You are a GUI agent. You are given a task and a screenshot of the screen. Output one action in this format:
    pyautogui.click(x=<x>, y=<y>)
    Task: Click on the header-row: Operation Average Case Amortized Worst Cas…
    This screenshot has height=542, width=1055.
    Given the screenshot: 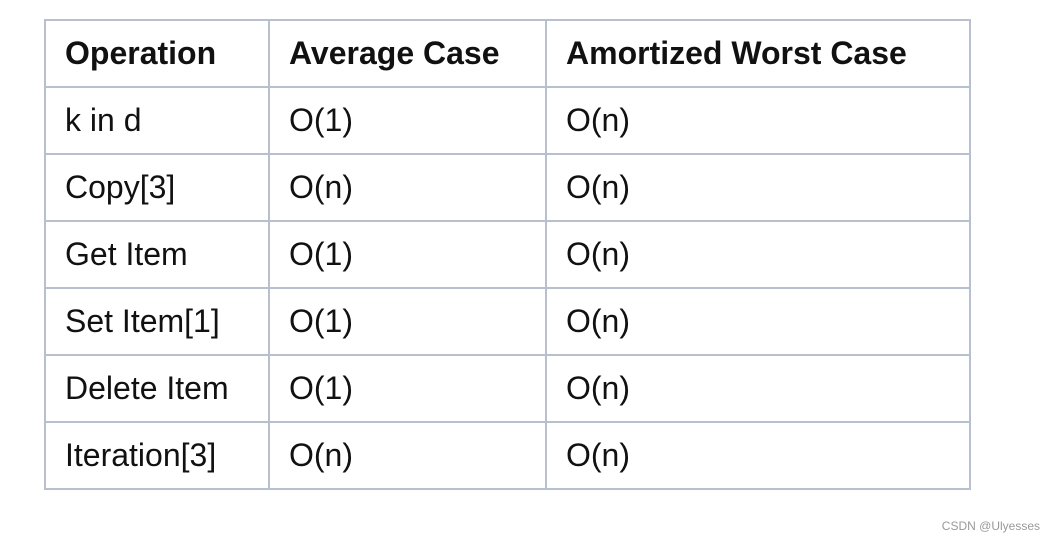 What is the action you would take?
    pyautogui.click(x=507, y=53)
    